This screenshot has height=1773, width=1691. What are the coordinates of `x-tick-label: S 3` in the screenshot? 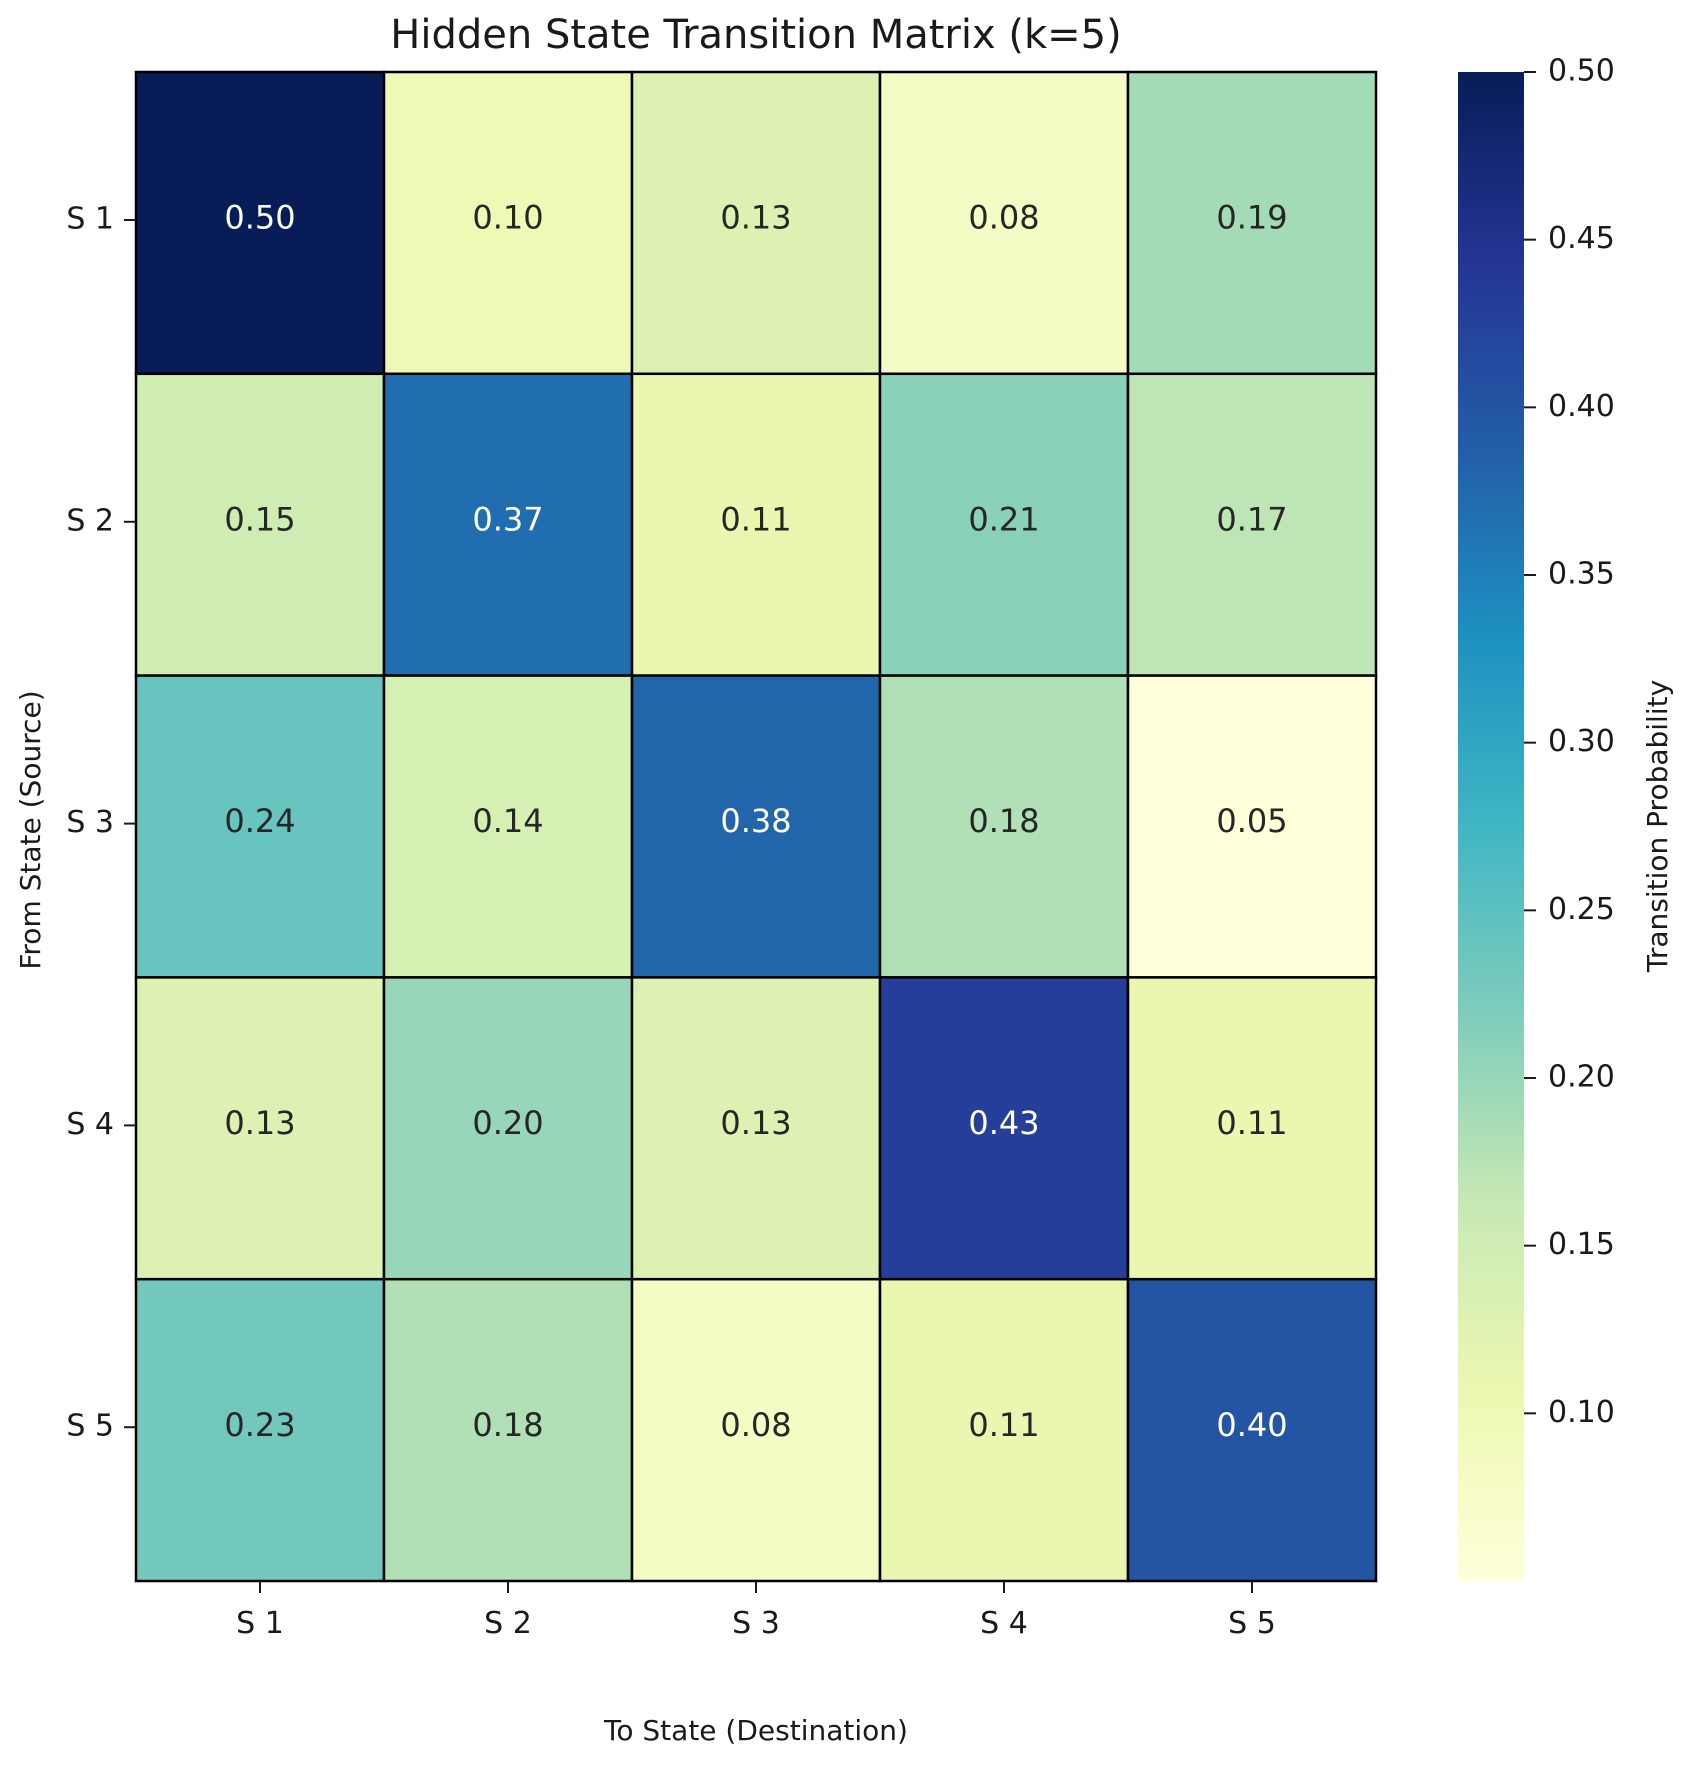 It's located at (756, 1623).